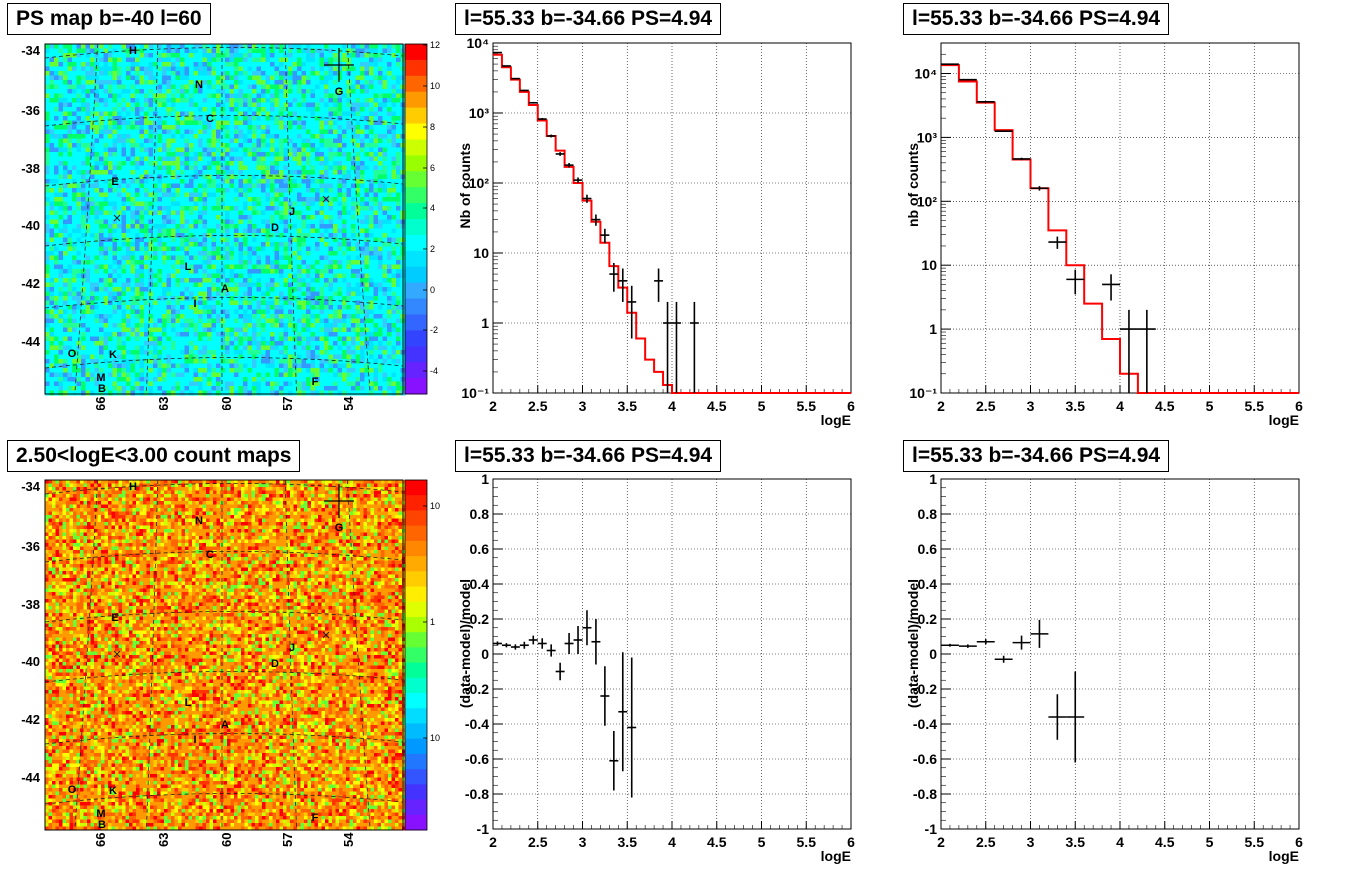 The width and height of the screenshot is (1348, 876). I want to click on x-tick-label: 2.5, so click(986, 406).